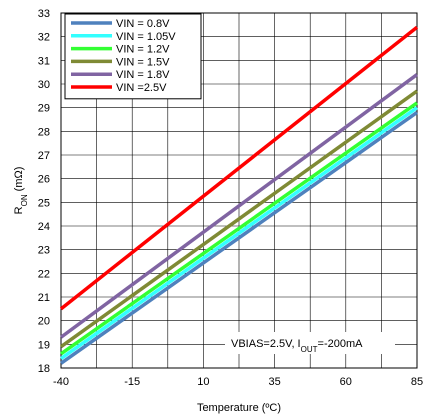 This screenshot has height=419, width=425. I want to click on y-tick-labels: 18 19 20 21 22 23 24 25 26 27 28 29 30 31 32 33, so click(44, 191).